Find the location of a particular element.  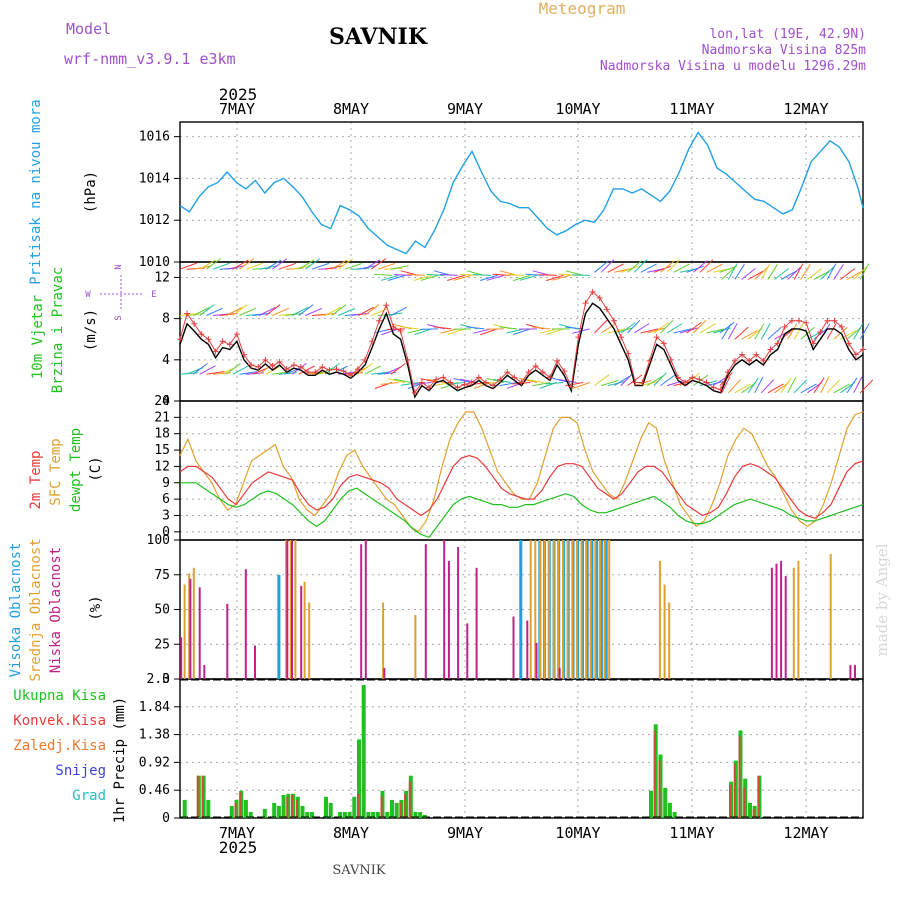

y-tick-label: 3 is located at coordinates (166, 515).